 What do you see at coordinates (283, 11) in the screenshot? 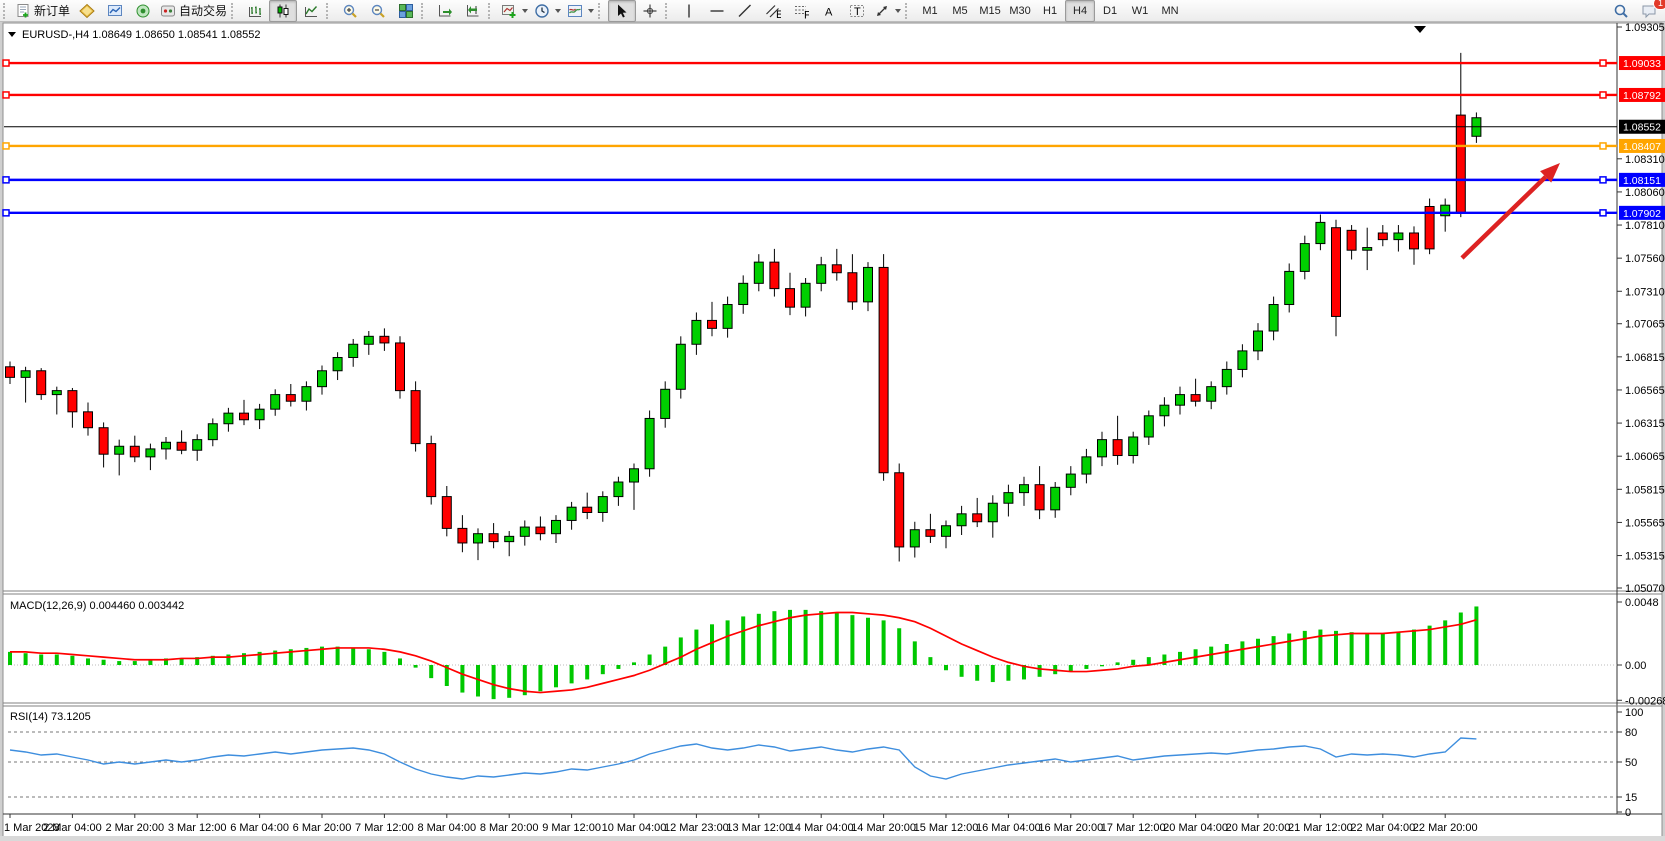
I see `candlestick-mode-button` at bounding box center [283, 11].